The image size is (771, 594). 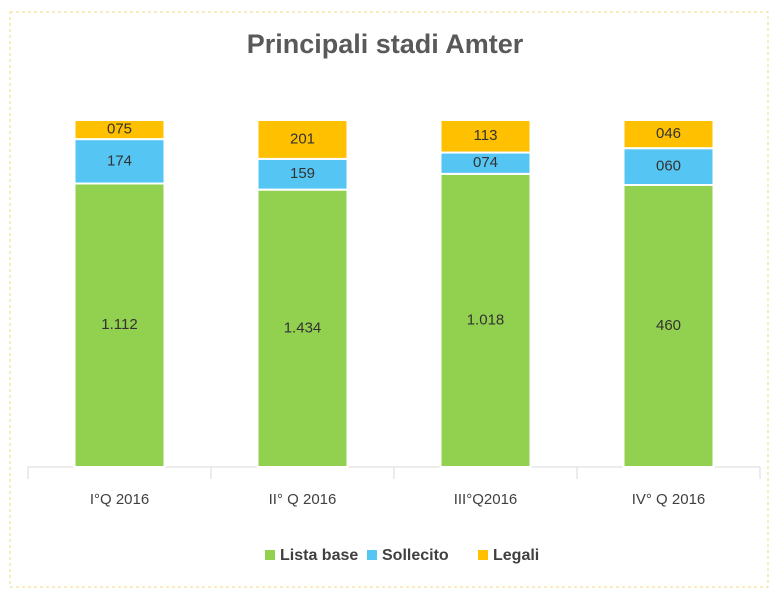 What do you see at coordinates (303, 327) in the screenshot?
I see `data-label: 1.434` at bounding box center [303, 327].